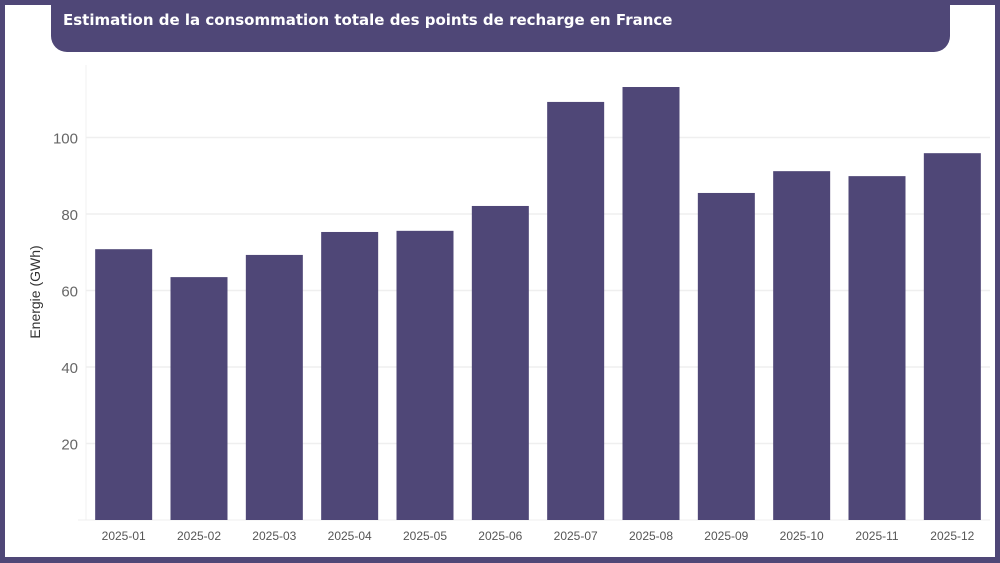 The width and height of the screenshot is (1000, 563). I want to click on y-tick-label: 20, so click(69, 445).